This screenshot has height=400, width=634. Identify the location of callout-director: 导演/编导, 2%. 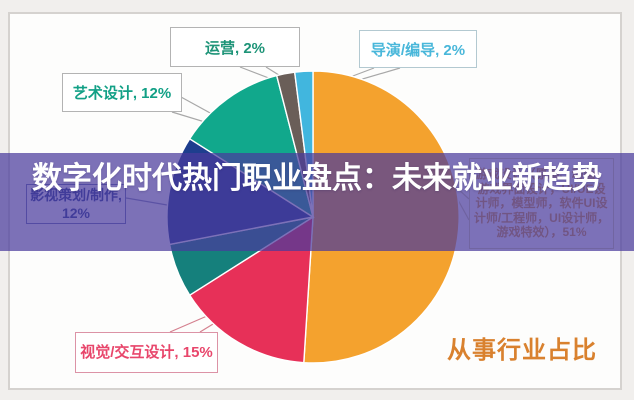
(418, 49).